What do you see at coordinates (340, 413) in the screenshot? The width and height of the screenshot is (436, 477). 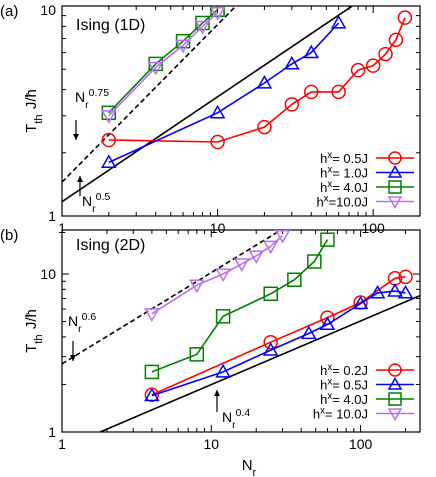 I see `legend-label: hx= 10.0J` at bounding box center [340, 413].